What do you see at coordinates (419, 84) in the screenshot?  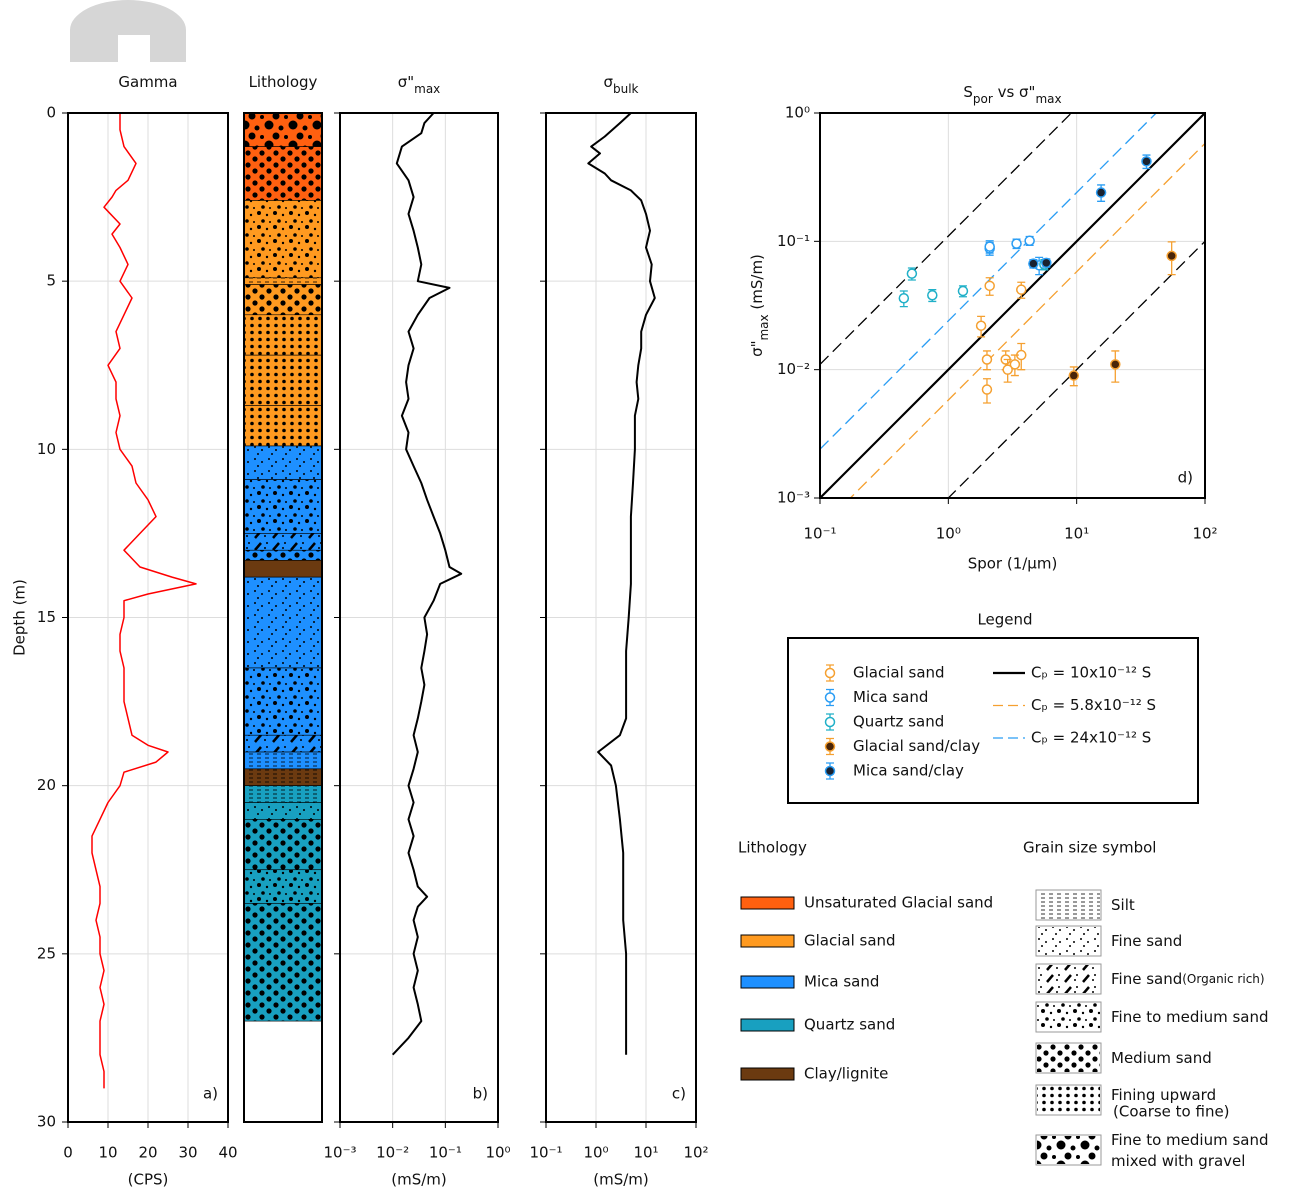 I see `chart-title: σ"max` at bounding box center [419, 84].